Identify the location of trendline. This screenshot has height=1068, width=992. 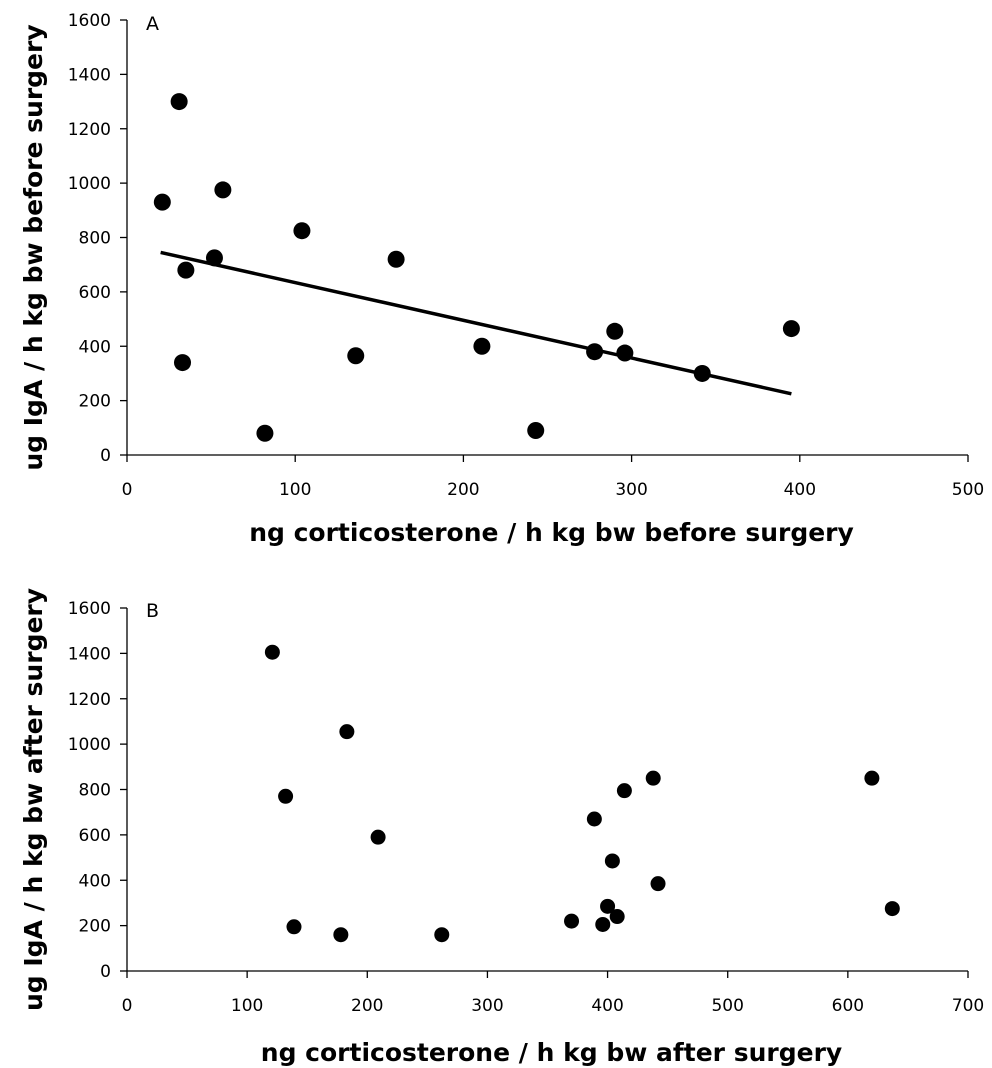
(476, 323).